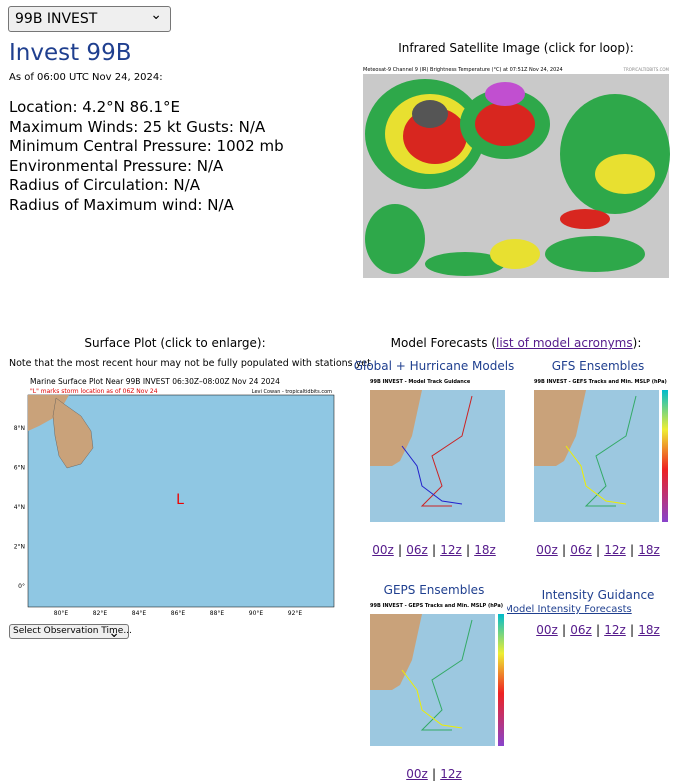 This screenshot has height=784, width=700. What do you see at coordinates (137, 126) in the screenshot?
I see `detail-line: Maximum Winds: 25 kt Gusts: N/A` at bounding box center [137, 126].